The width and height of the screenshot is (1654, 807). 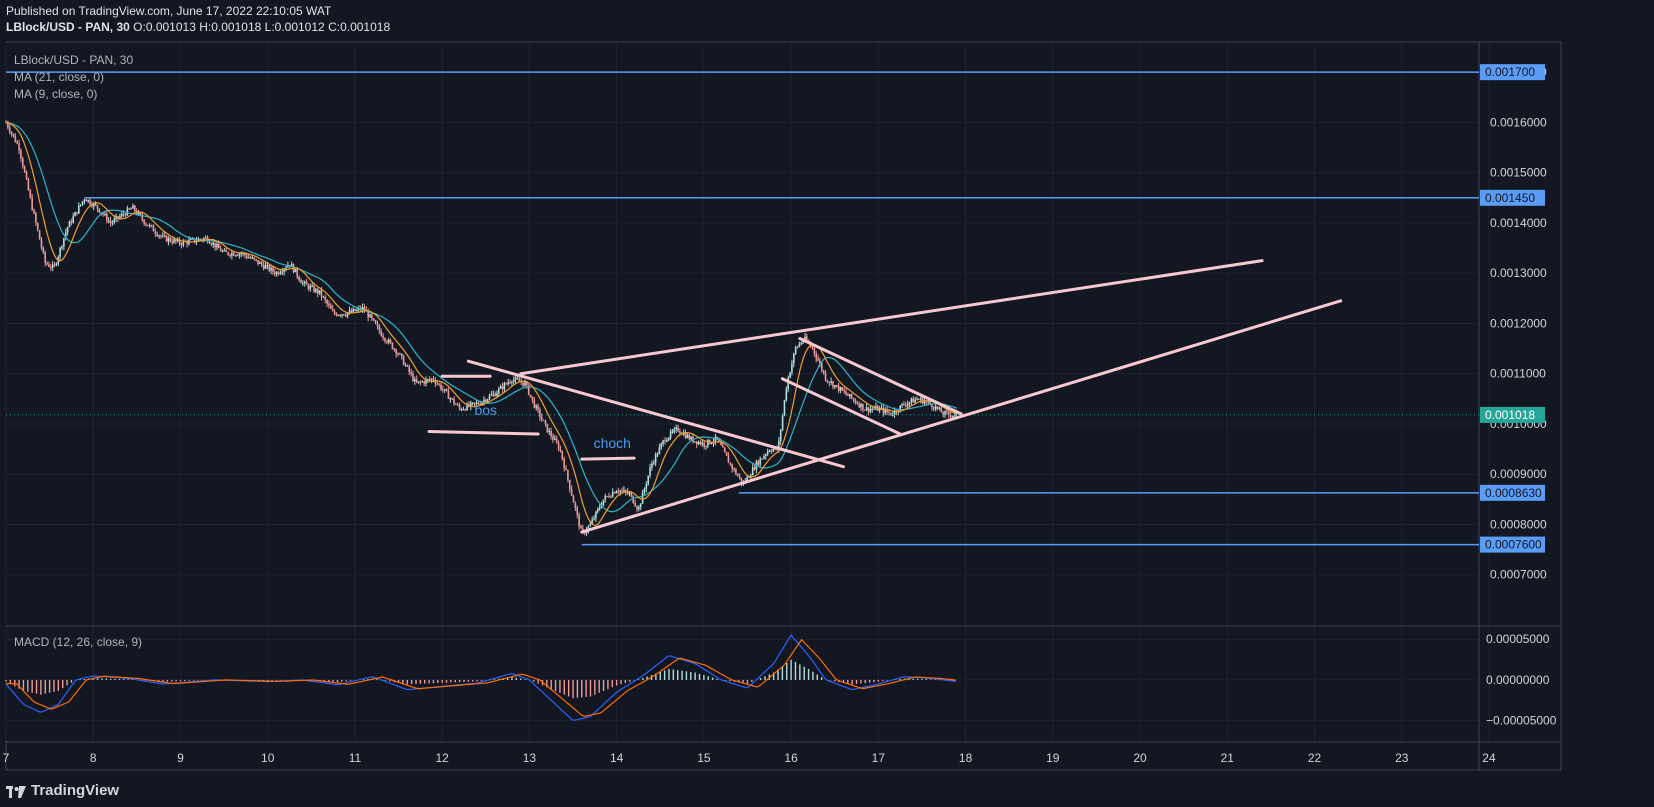 I want to click on legend-macd: MACD (12, 26, close, 9), so click(x=78, y=642).